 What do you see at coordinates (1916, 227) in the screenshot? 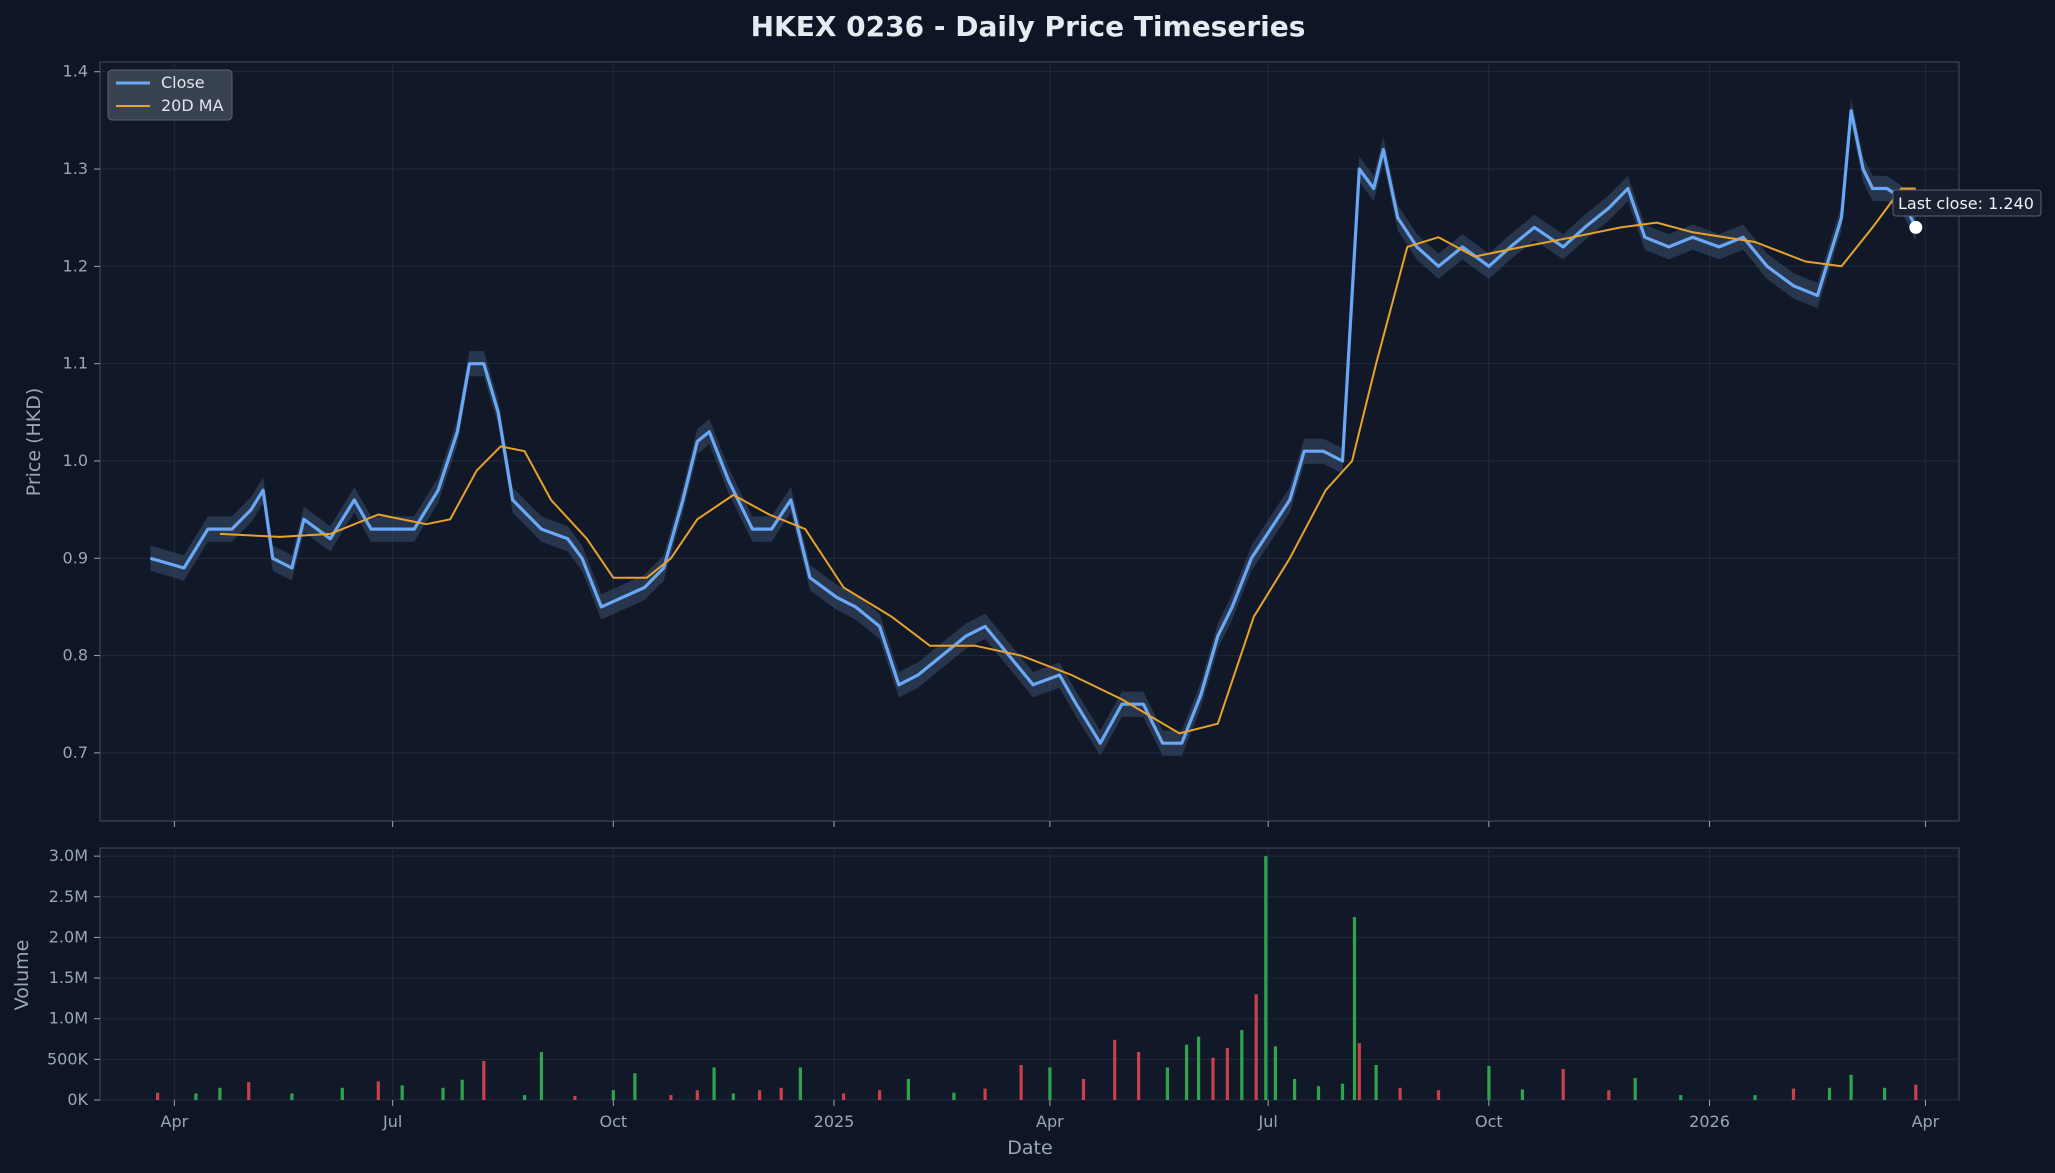
I see `last-close-marker` at bounding box center [1916, 227].